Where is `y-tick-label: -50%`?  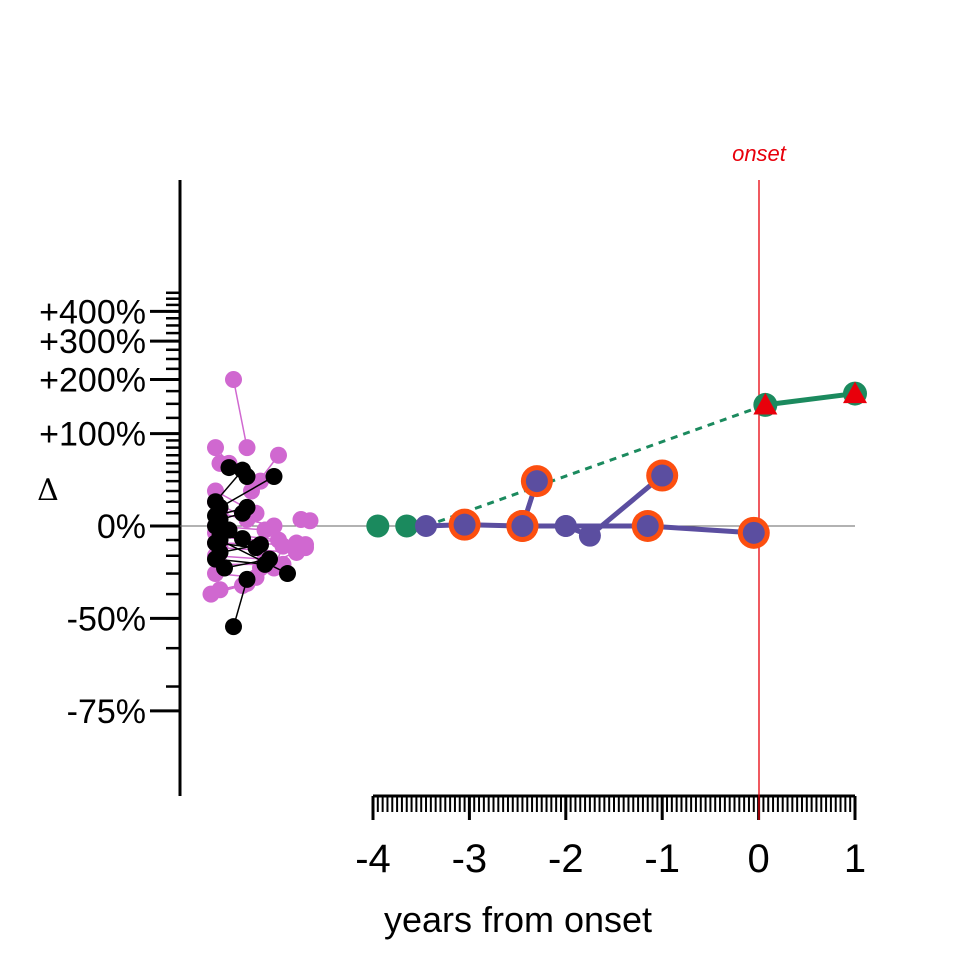
y-tick-label: -50% is located at coordinates (106, 619).